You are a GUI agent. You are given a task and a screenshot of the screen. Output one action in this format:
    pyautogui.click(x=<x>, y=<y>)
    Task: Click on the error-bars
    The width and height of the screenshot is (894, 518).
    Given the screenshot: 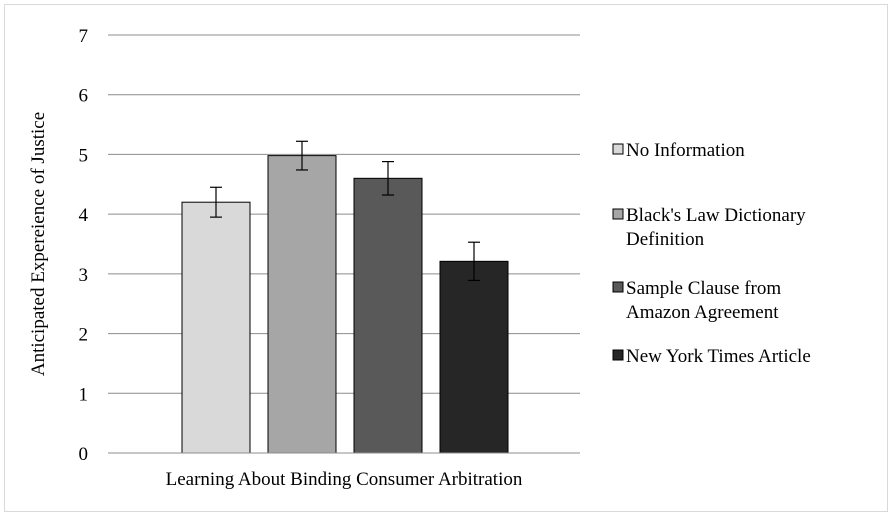 What is the action you would take?
    pyautogui.click(x=345, y=211)
    